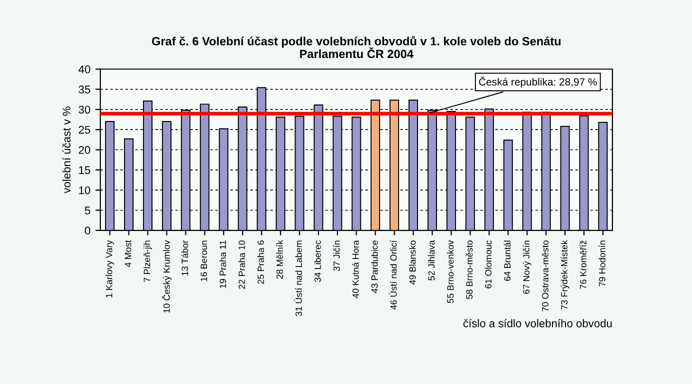  I want to click on x-tick-label: 52 Jihlava, so click(431, 260).